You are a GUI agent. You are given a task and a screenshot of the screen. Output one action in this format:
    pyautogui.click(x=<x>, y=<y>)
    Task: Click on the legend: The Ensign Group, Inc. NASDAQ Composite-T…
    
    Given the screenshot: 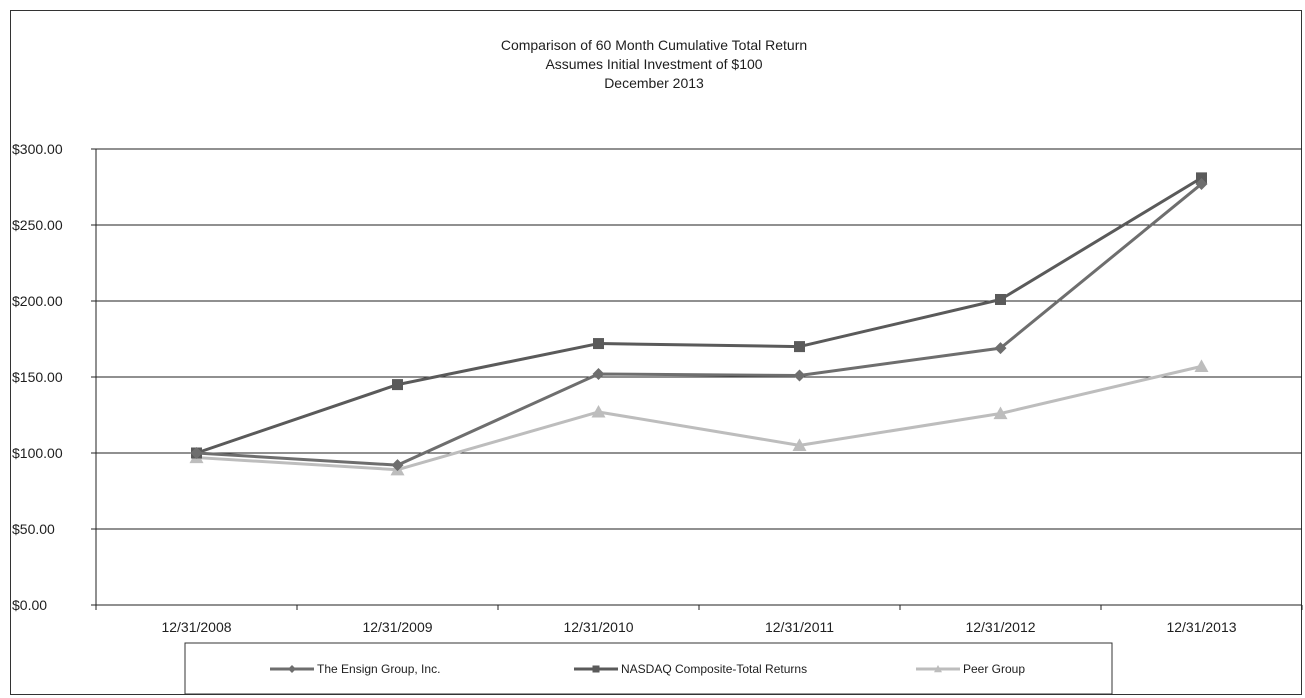 What is the action you would take?
    pyautogui.click(x=648, y=668)
    